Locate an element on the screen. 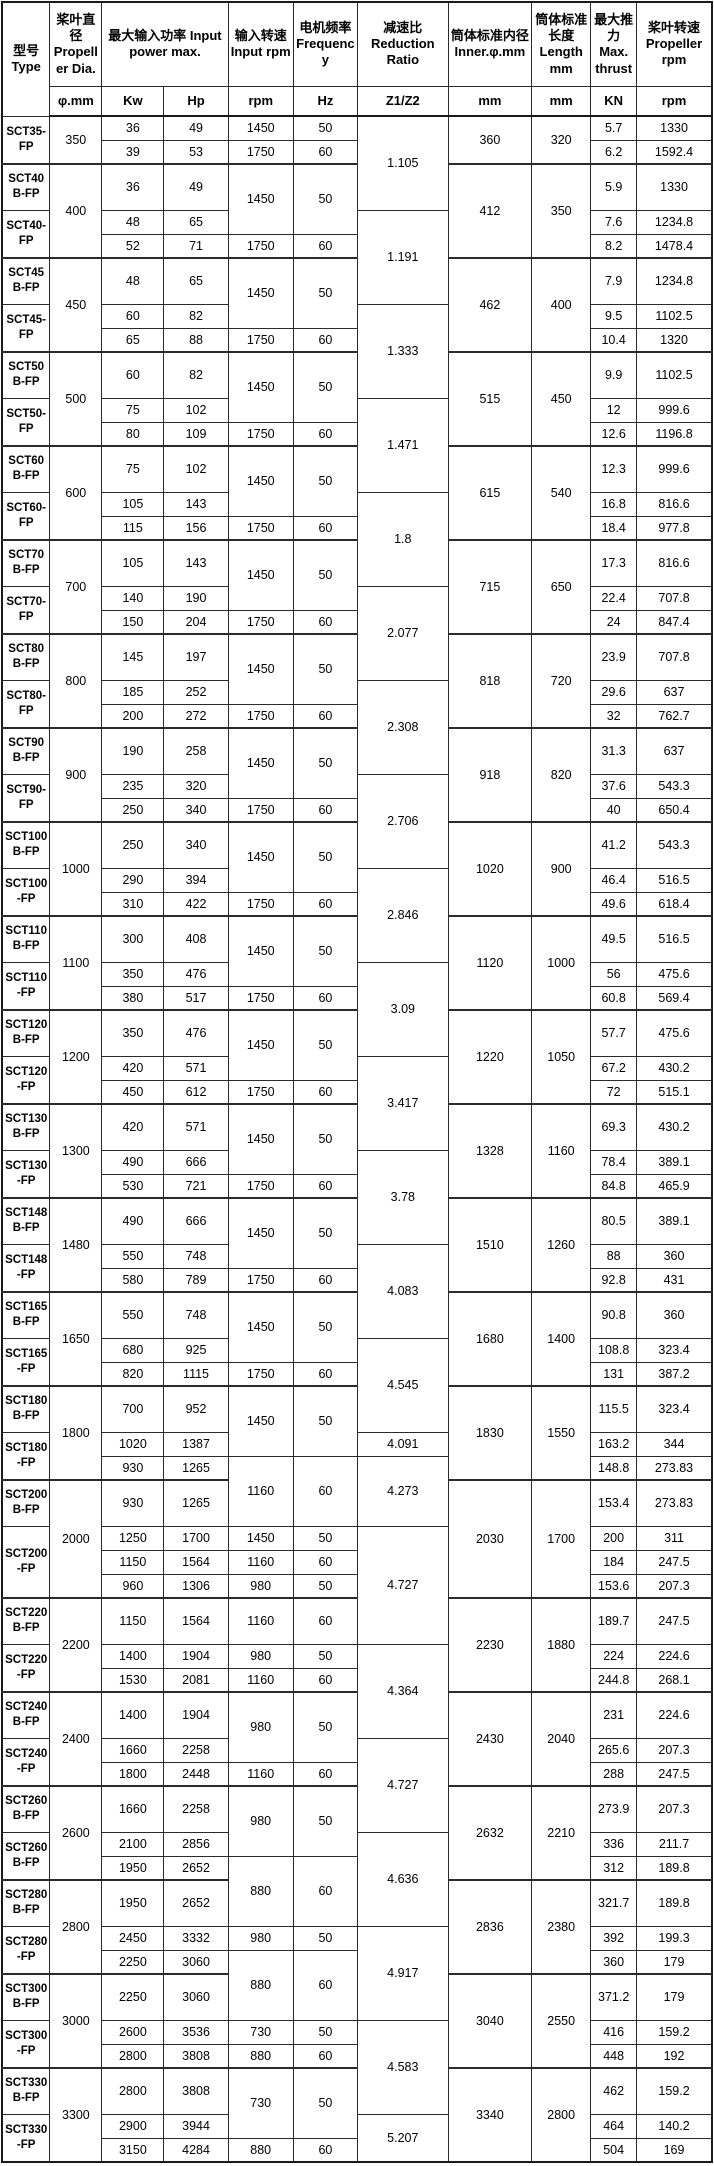 This screenshot has height=2166, width=714. cell-hp: 2652 is located at coordinates (196, 1868).